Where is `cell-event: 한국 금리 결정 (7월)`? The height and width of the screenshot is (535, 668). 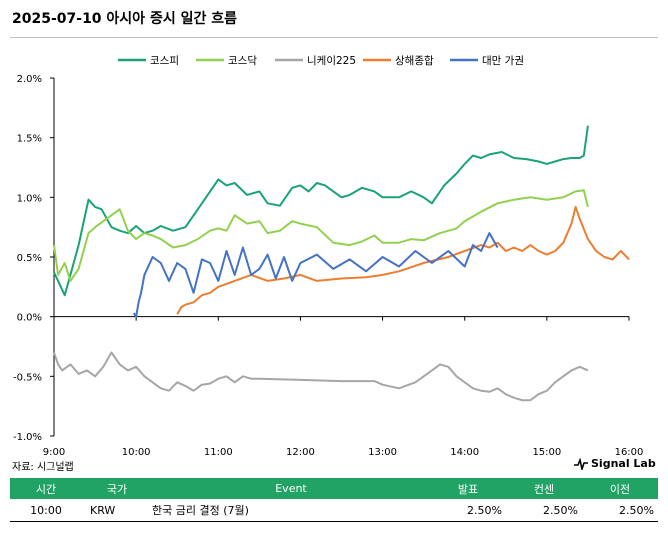 cell-event: 한국 금리 결정 (7월) is located at coordinates (291, 510).